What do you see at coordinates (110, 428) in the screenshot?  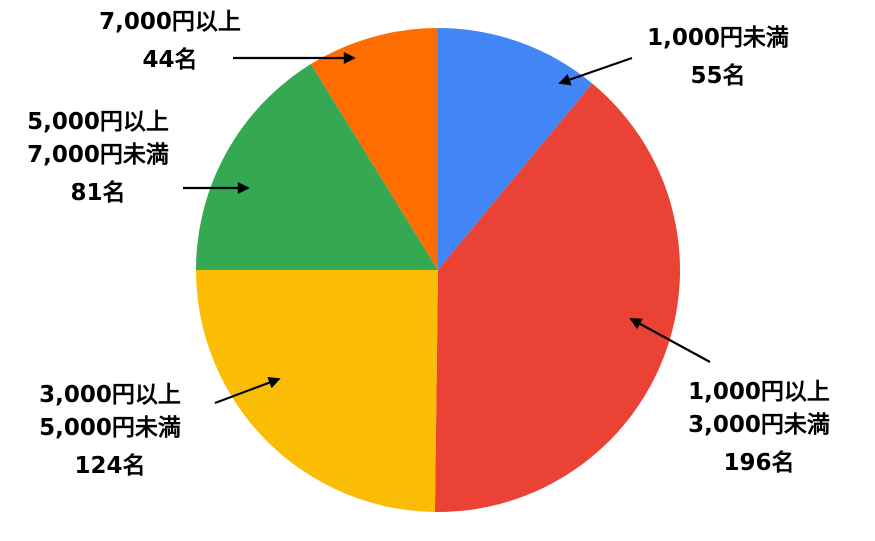 I see `callout-range-line: 5,000円未満` at bounding box center [110, 428].